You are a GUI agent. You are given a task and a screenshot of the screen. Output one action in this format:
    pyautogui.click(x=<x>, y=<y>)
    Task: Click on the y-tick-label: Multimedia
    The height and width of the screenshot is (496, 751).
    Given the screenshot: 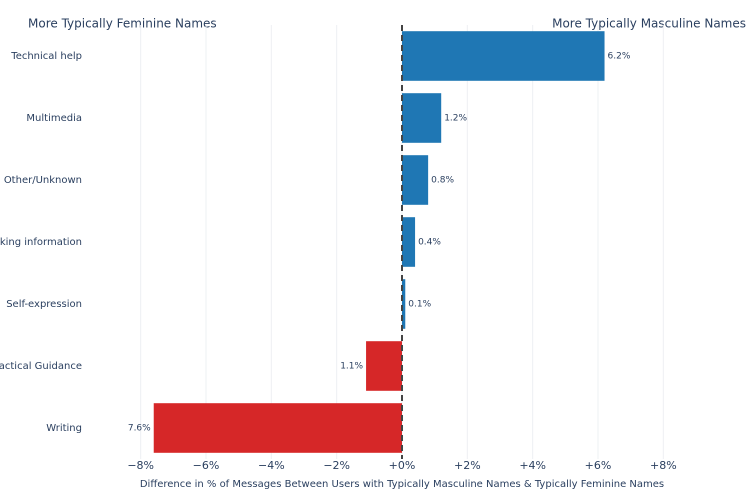 What is the action you would take?
    pyautogui.click(x=54, y=118)
    